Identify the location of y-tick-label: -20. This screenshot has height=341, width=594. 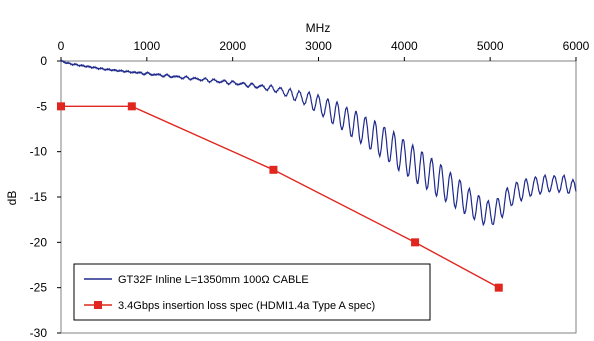
(39, 242).